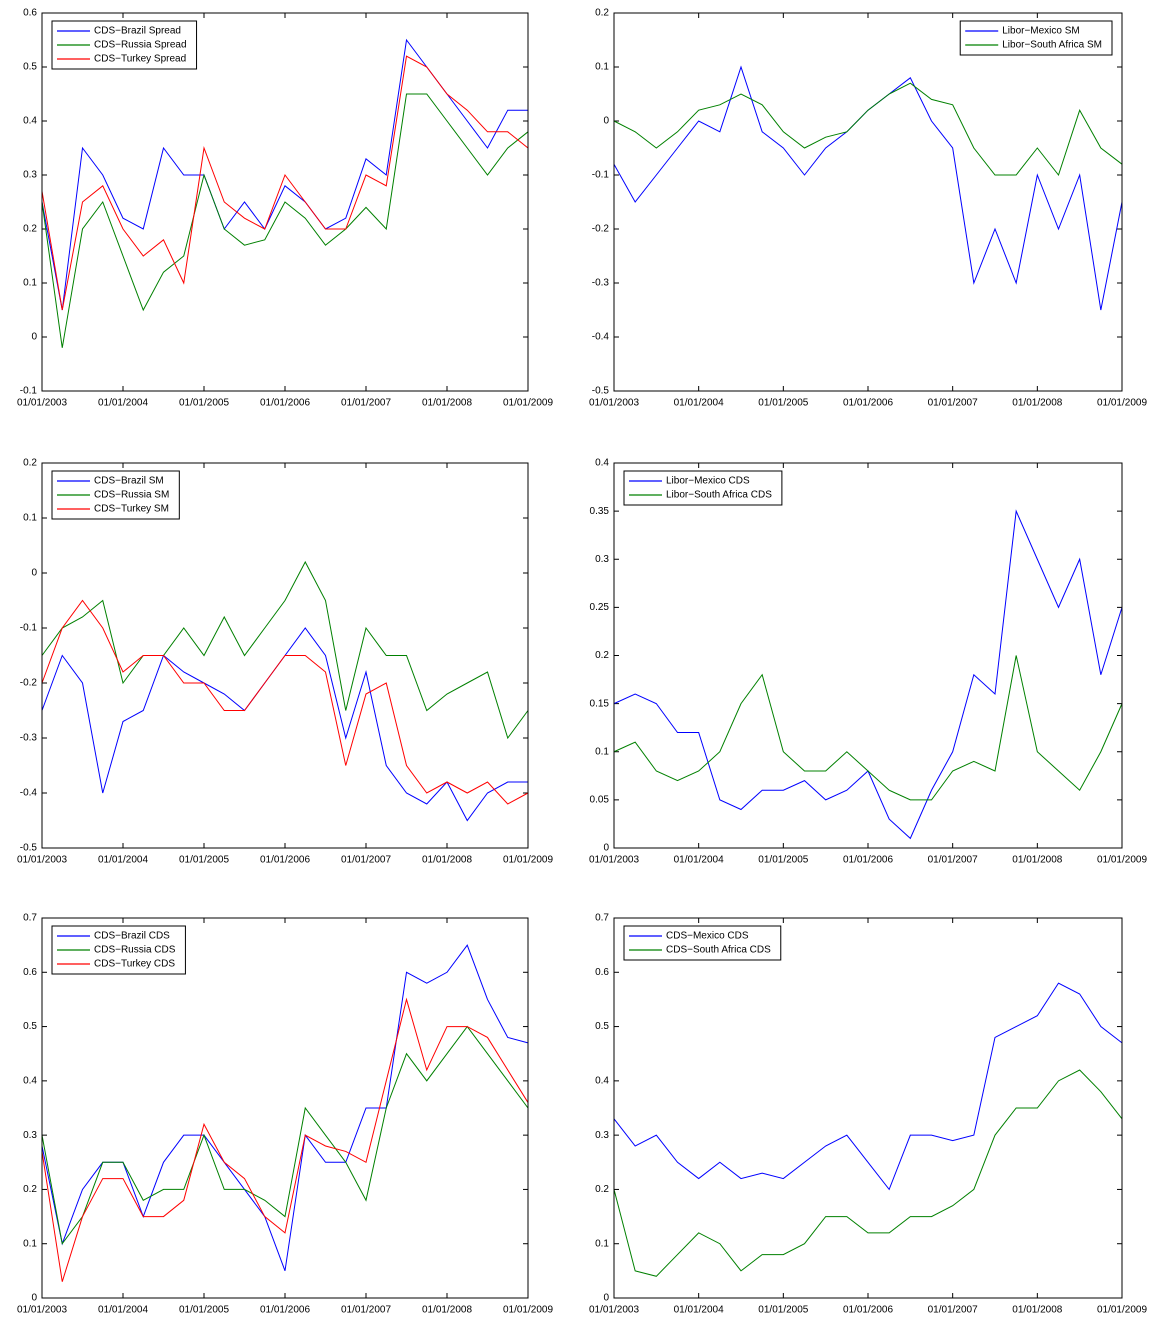  Describe the element at coordinates (29, 793) in the screenshot. I see `y-tick-label: -0.4` at that location.